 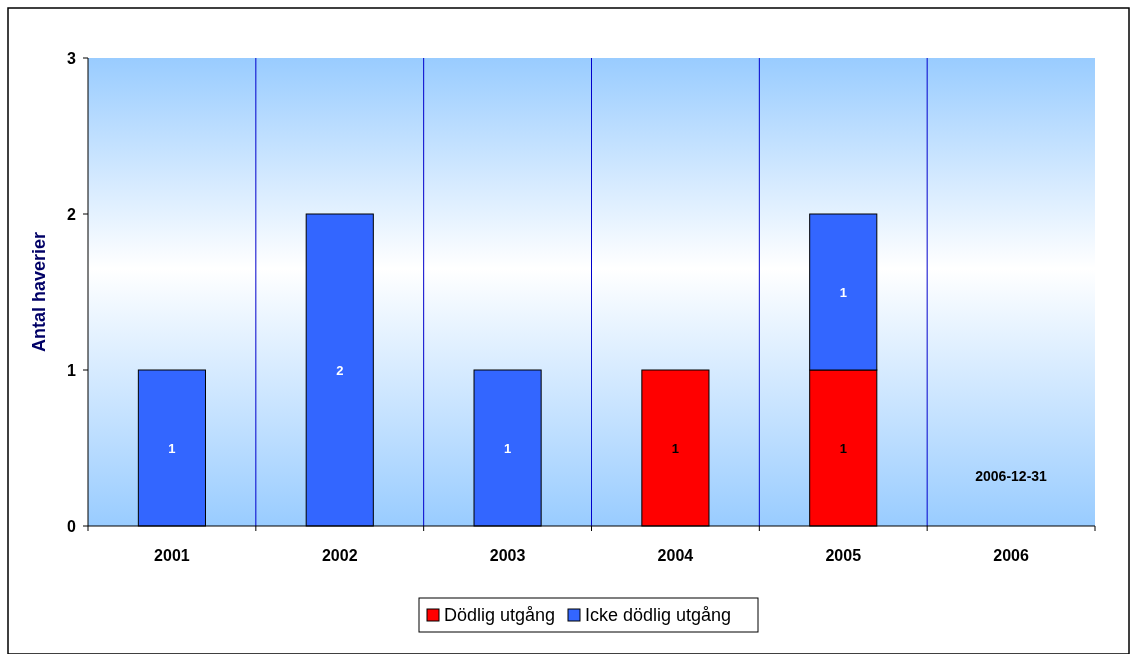 I want to click on x-tick-label: 2001, so click(x=172, y=555).